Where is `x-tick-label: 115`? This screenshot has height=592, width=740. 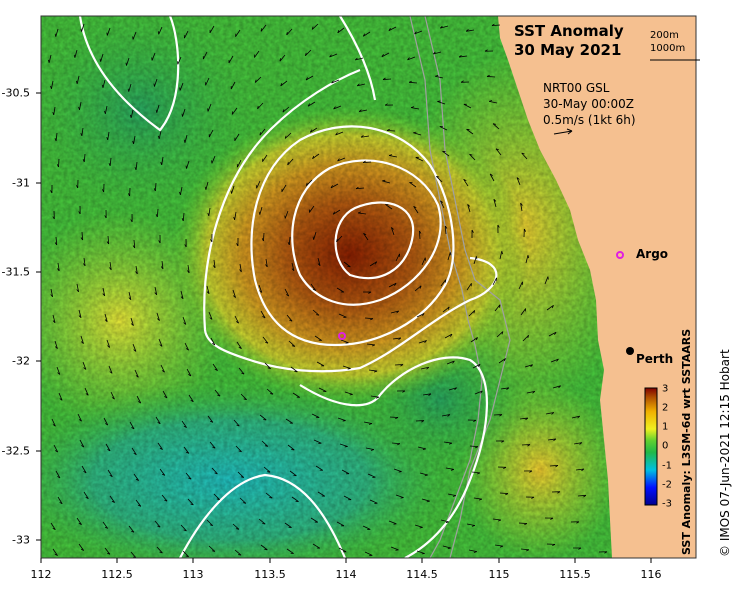 x-tick-label: 115 is located at coordinates (499, 574).